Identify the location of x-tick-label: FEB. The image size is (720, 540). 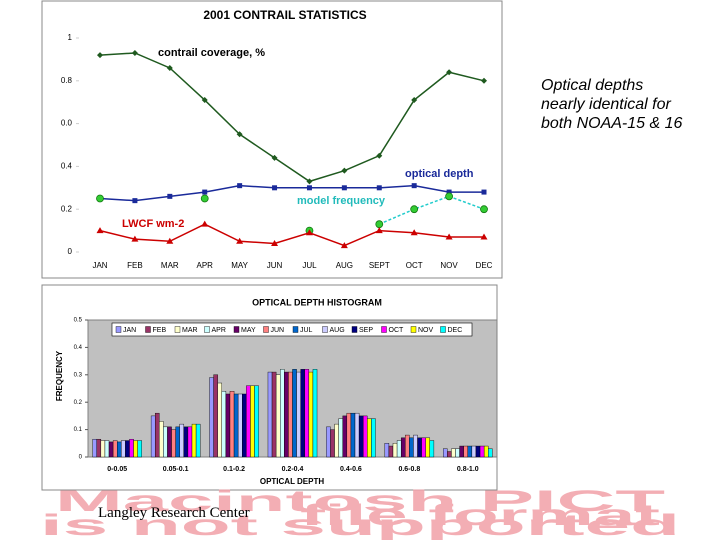
(135, 265).